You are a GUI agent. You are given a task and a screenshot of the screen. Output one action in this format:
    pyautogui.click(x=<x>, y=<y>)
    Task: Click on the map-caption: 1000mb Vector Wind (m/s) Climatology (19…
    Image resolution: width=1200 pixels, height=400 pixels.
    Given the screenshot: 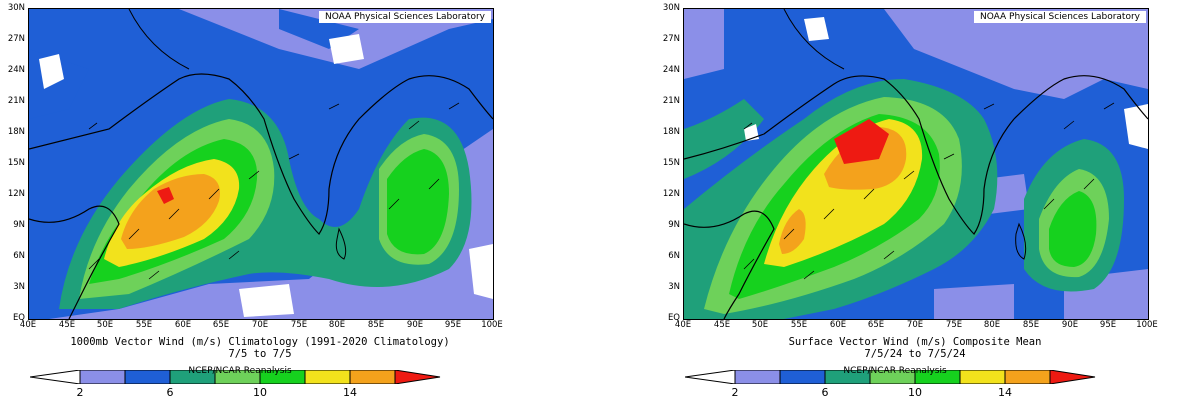 What is the action you would take?
    pyautogui.click(x=260, y=348)
    